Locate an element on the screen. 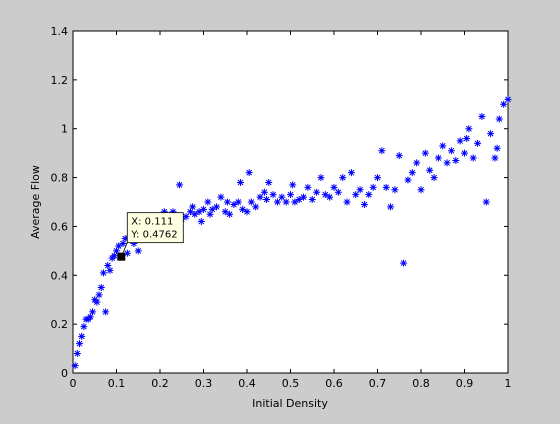 Image resolution: width=560 pixels, height=424 pixels. x-tick-label: 1 is located at coordinates (508, 383).